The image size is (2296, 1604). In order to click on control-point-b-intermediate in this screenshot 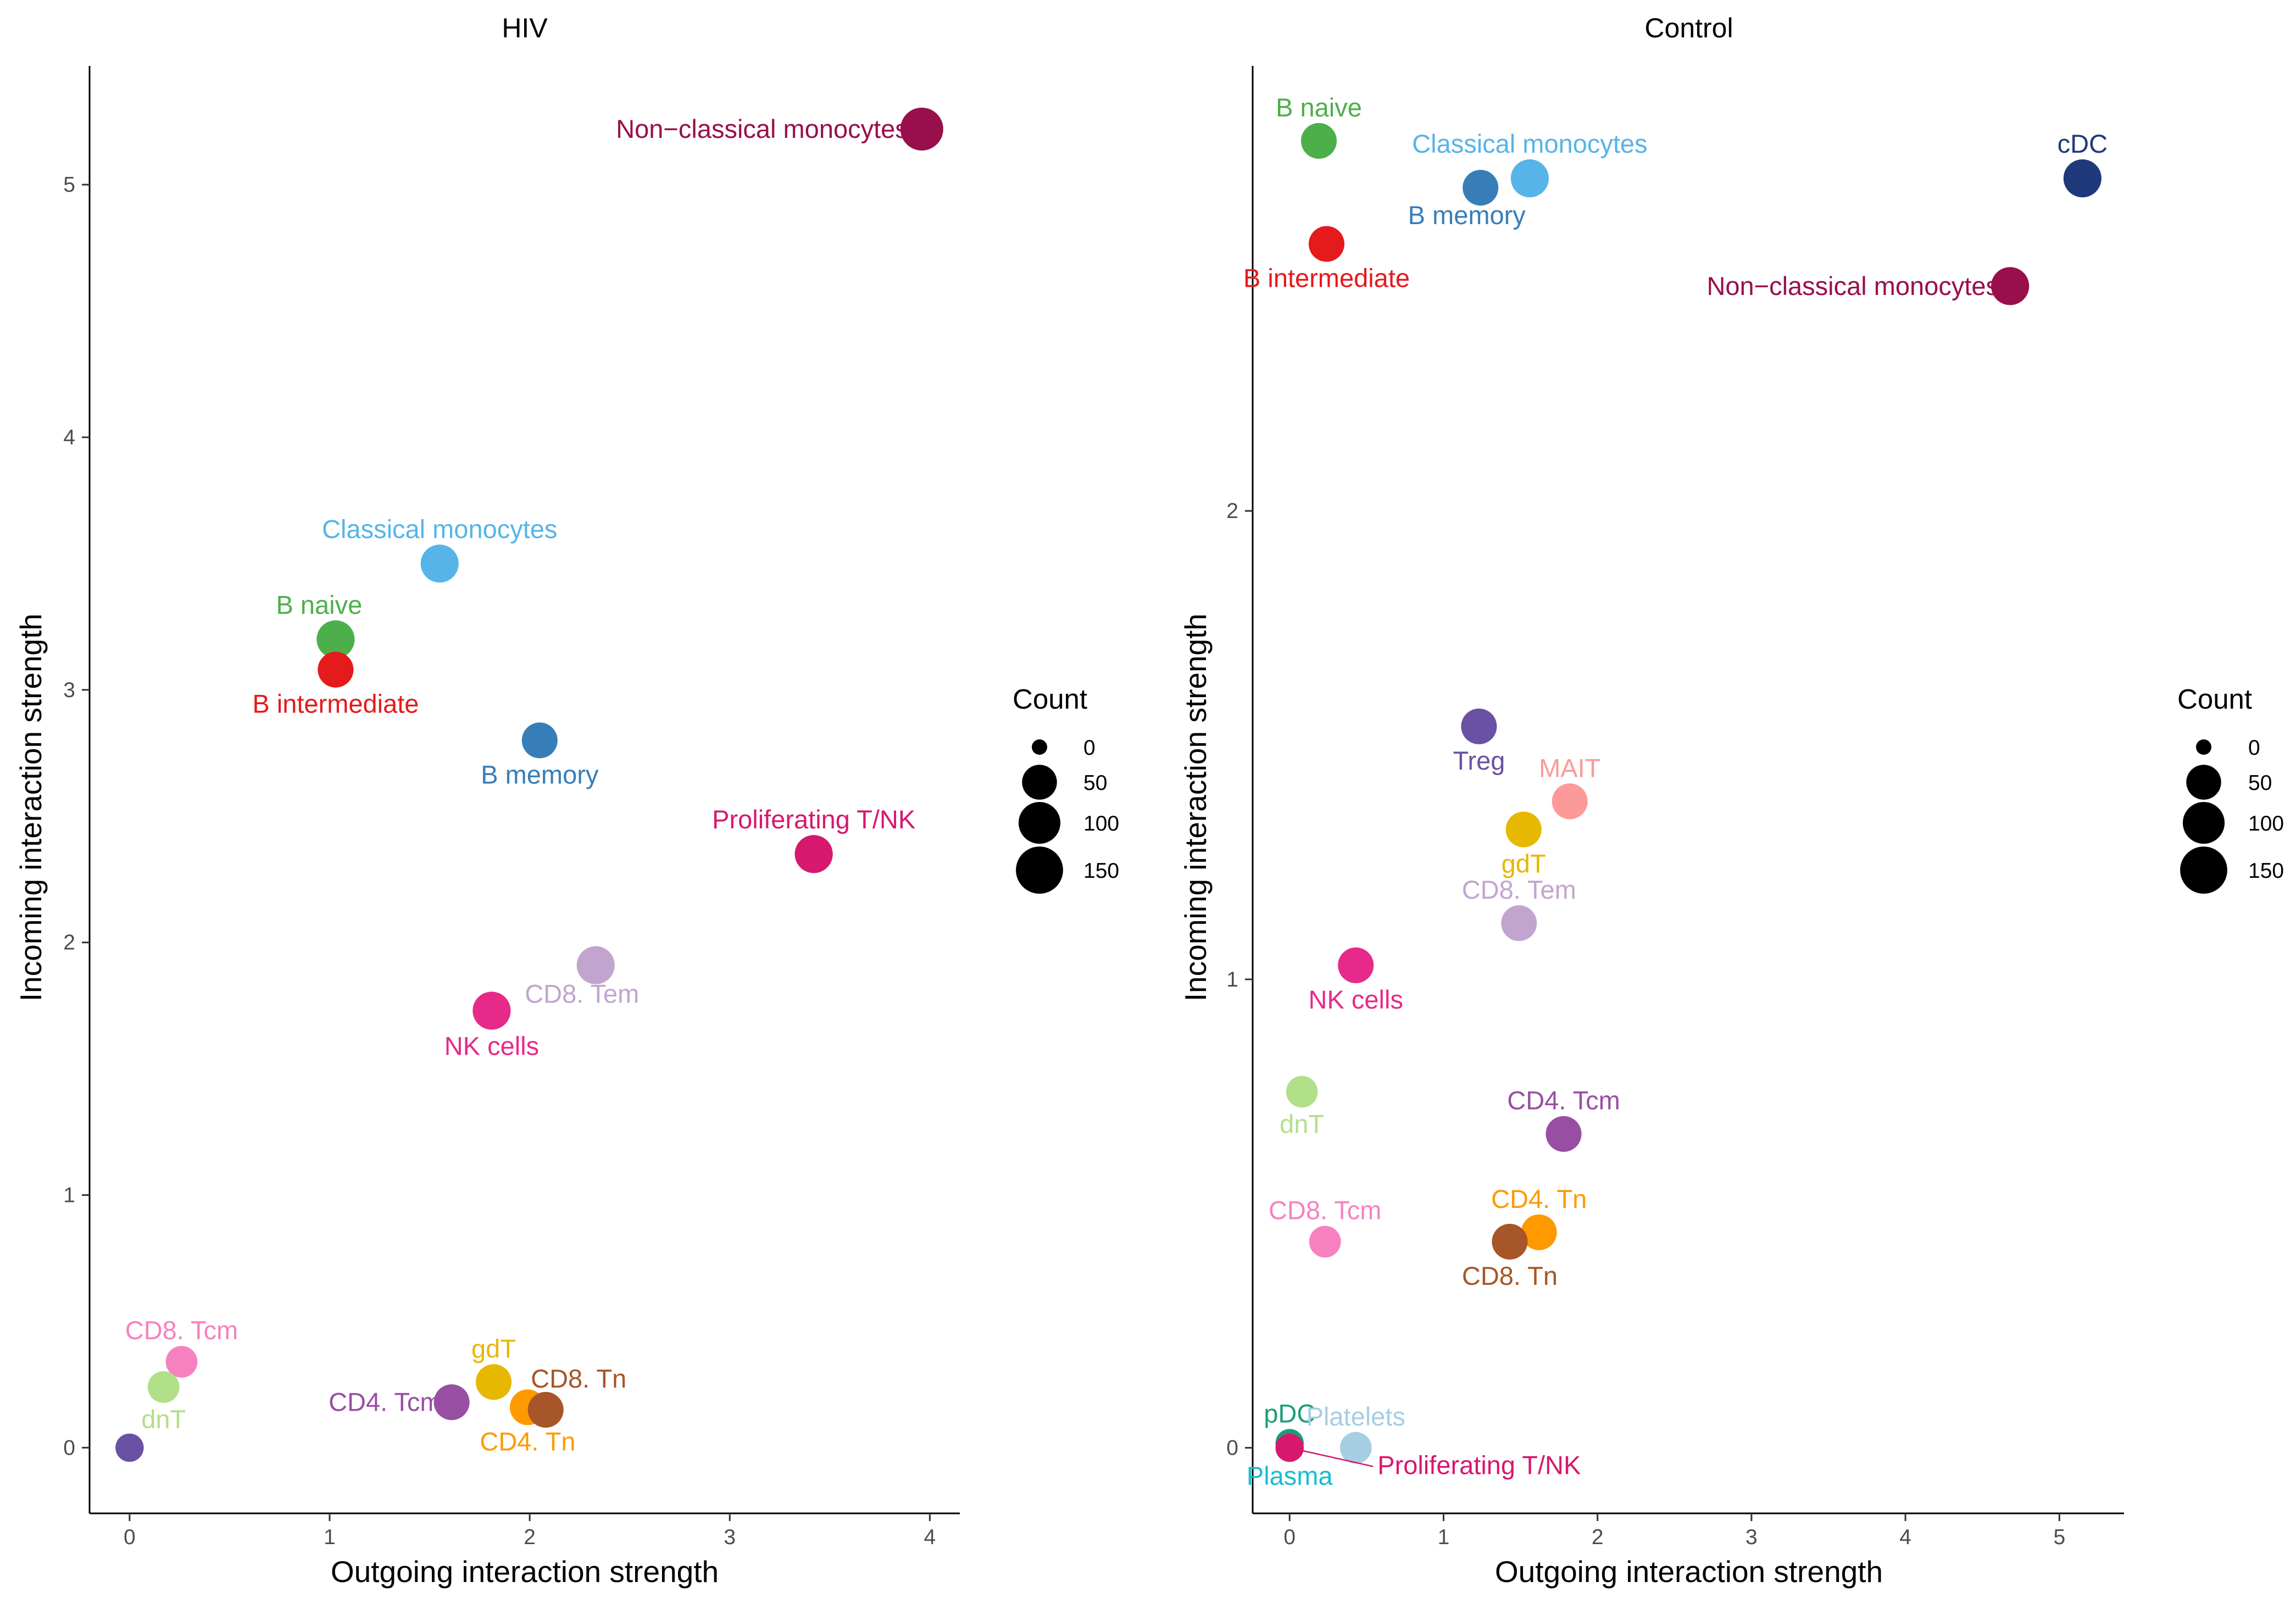, I will do `click(1326, 244)`.